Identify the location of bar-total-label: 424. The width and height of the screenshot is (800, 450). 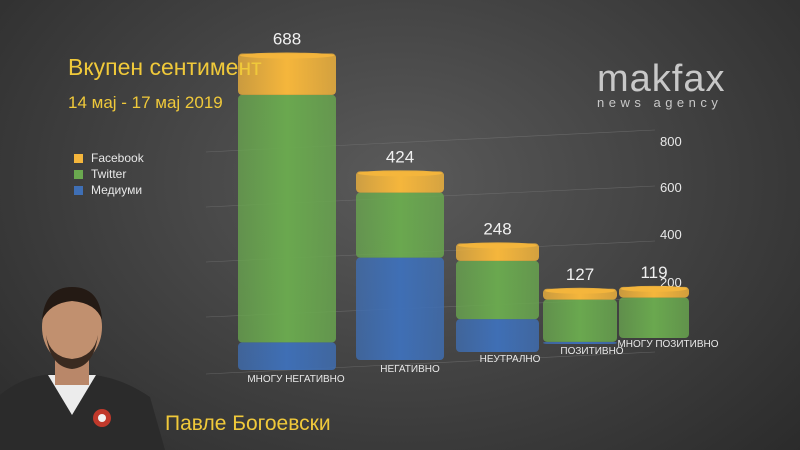
(400, 156).